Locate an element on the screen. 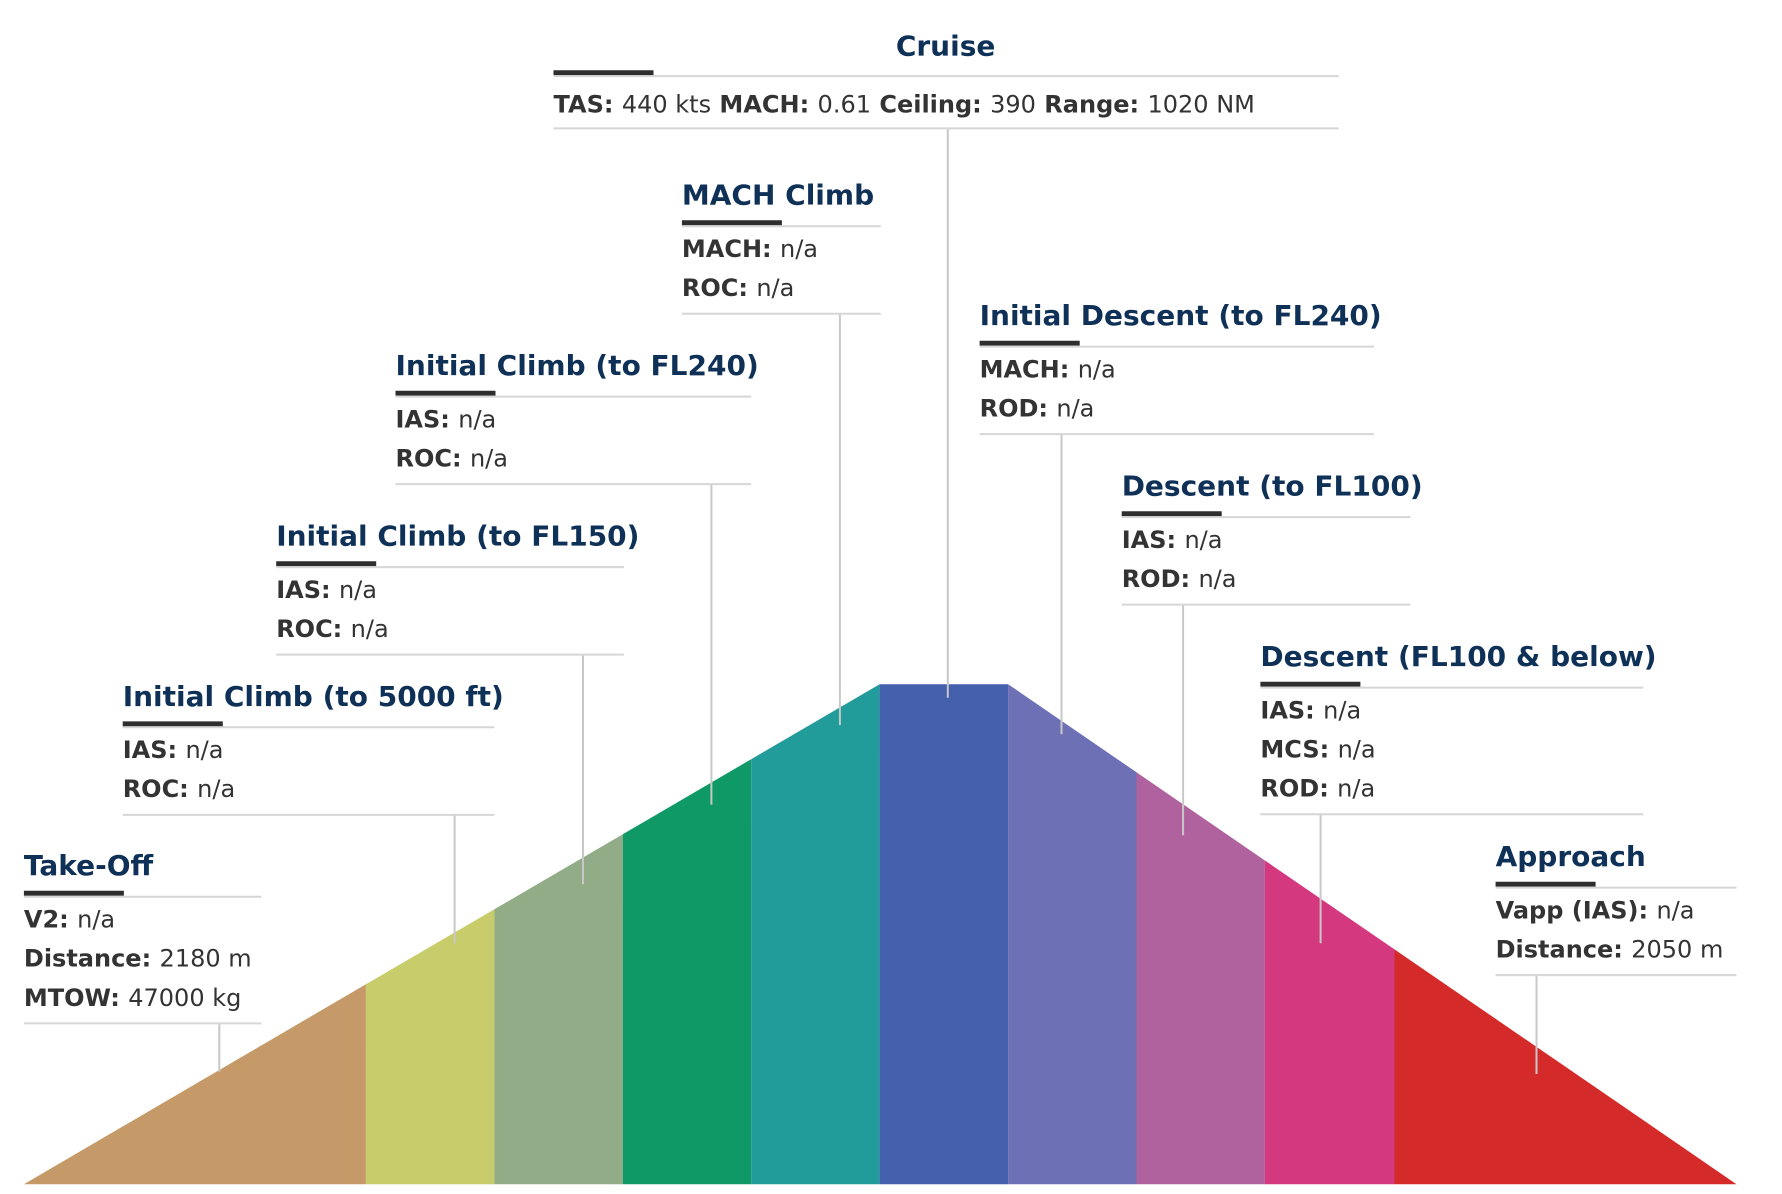  band-takeoff is located at coordinates (194, 1084).